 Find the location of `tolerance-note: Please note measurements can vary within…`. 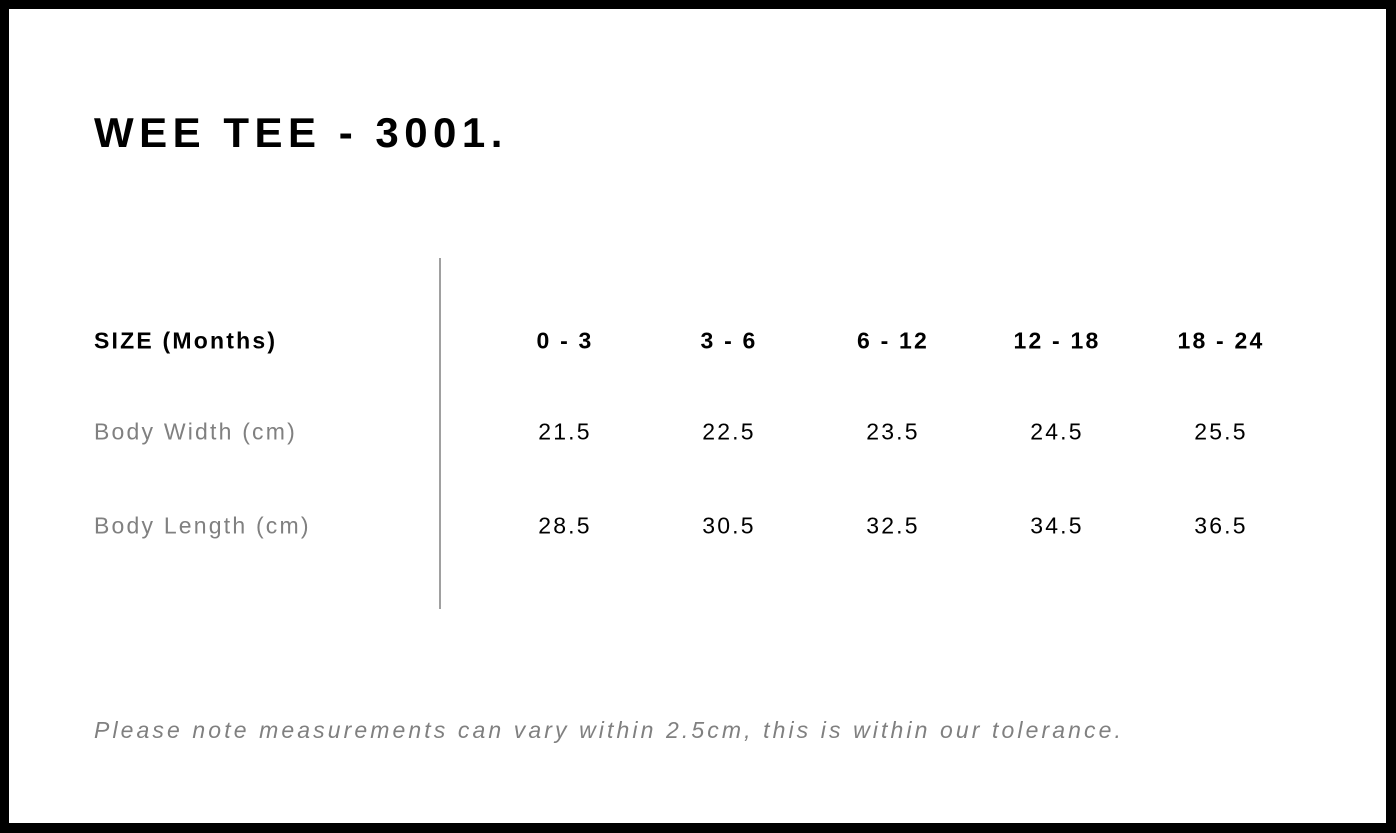

tolerance-note: Please note measurements can vary within… is located at coordinates (609, 730).